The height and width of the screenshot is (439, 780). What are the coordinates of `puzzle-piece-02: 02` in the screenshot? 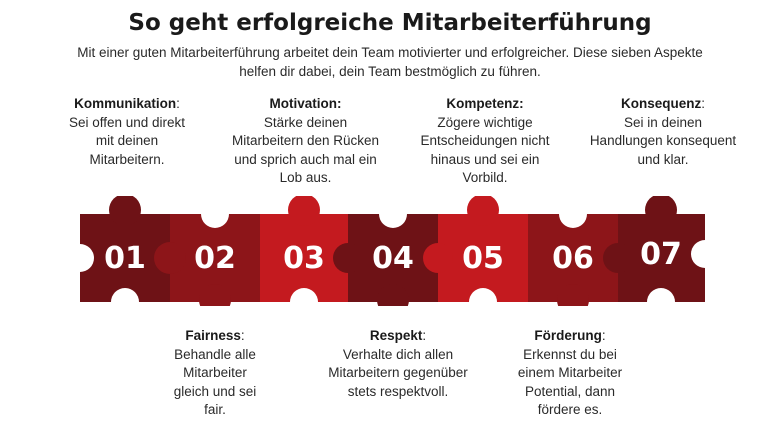 It's located at (207, 253).